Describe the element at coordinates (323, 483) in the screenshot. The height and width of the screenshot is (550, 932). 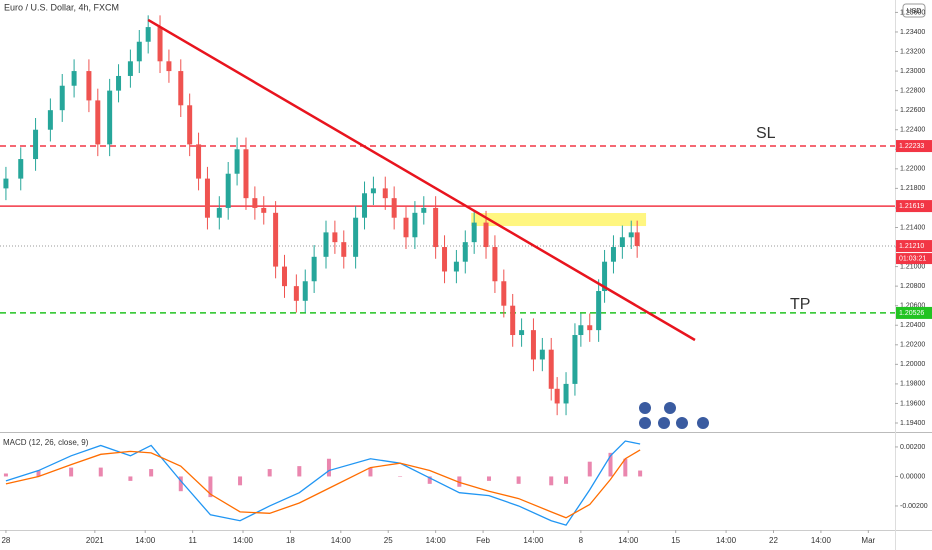
I see `indicator-line` at that location.